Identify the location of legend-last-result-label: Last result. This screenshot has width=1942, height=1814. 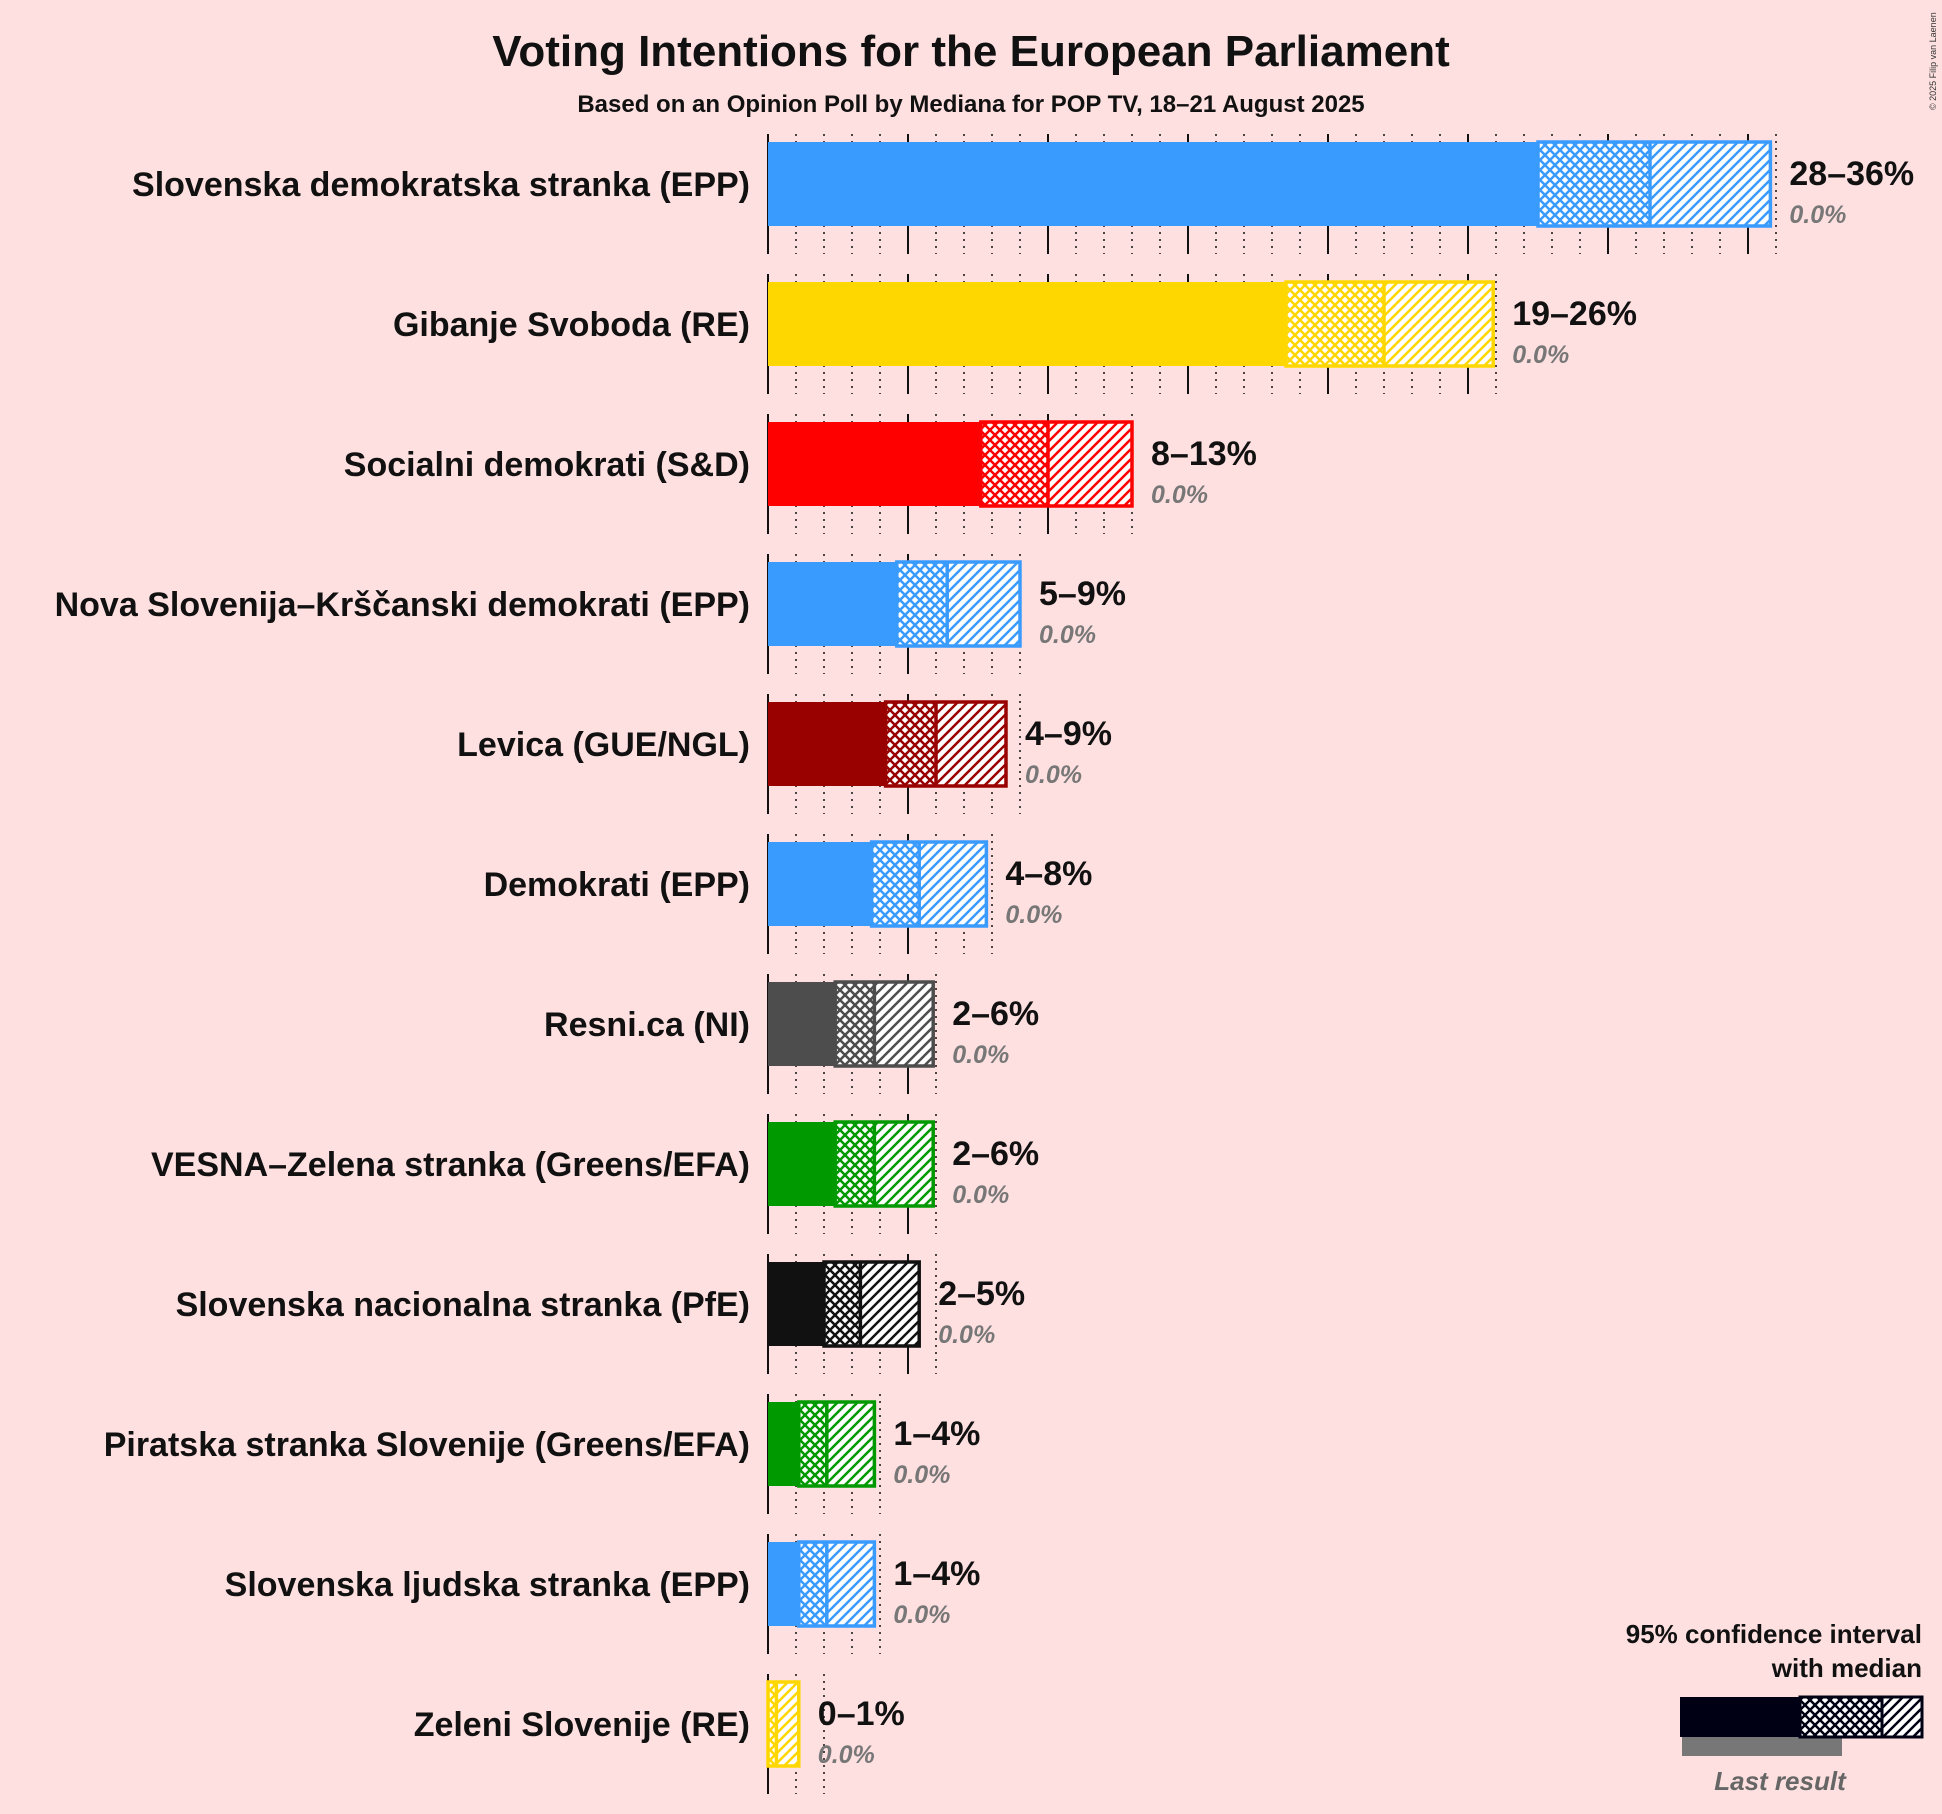
(1780, 1781).